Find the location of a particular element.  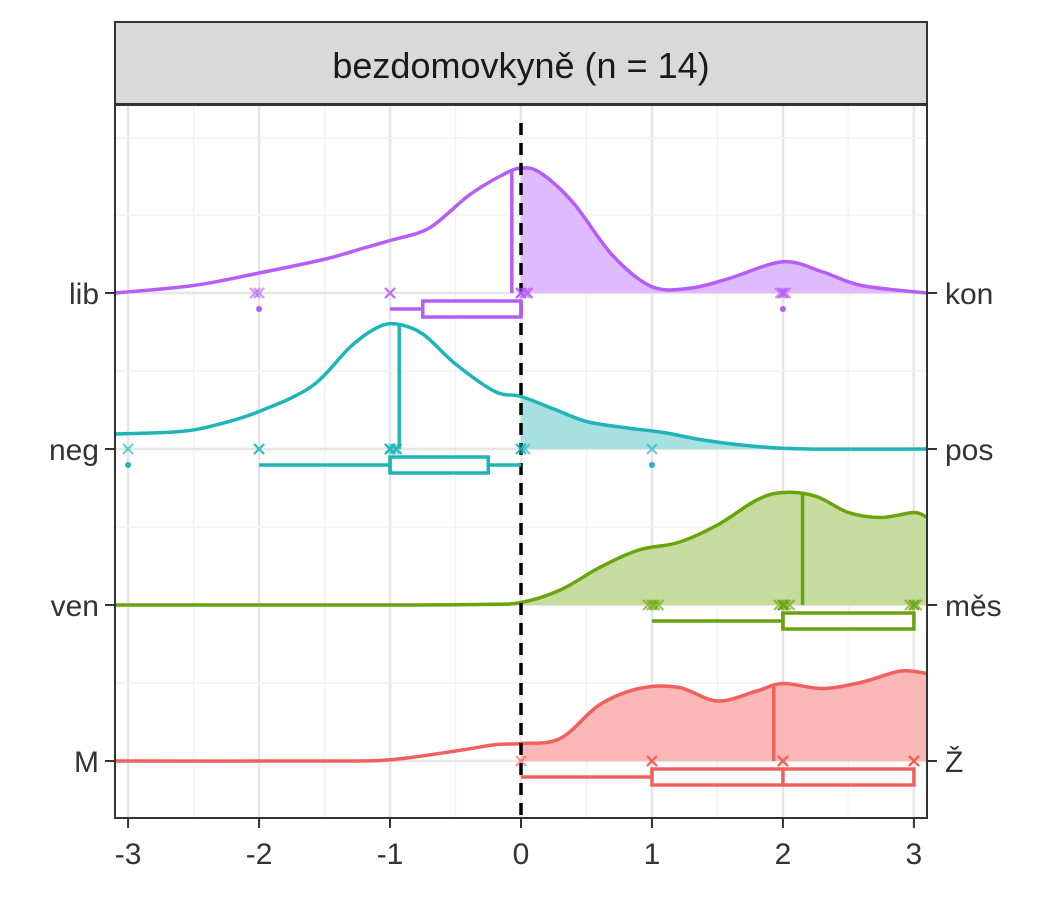

x-tick-label-0: -3 is located at coordinates (128, 854).